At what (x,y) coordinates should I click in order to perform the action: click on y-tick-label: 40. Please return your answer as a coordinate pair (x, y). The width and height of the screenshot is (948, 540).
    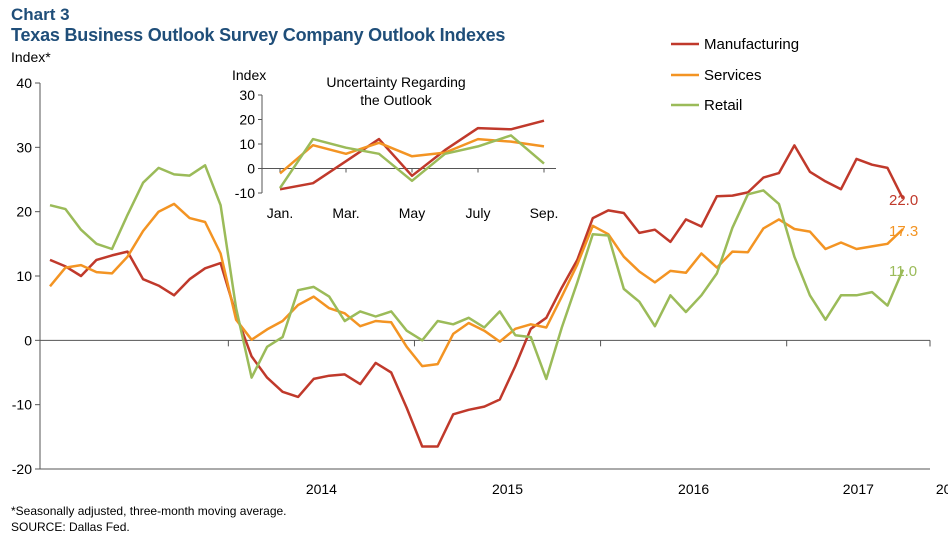
    Looking at the image, I should click on (24, 83).